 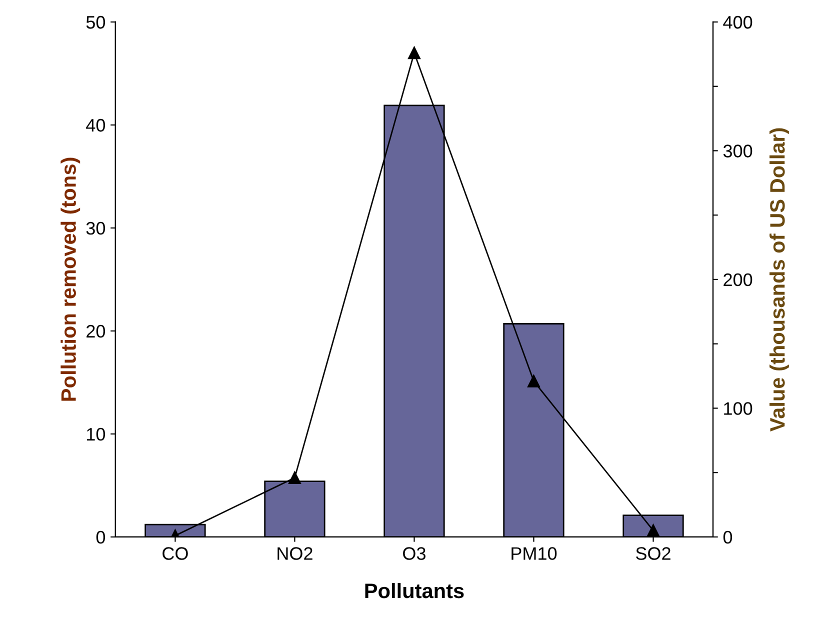 I want to click on y-tick-label: 50, so click(x=96, y=22).